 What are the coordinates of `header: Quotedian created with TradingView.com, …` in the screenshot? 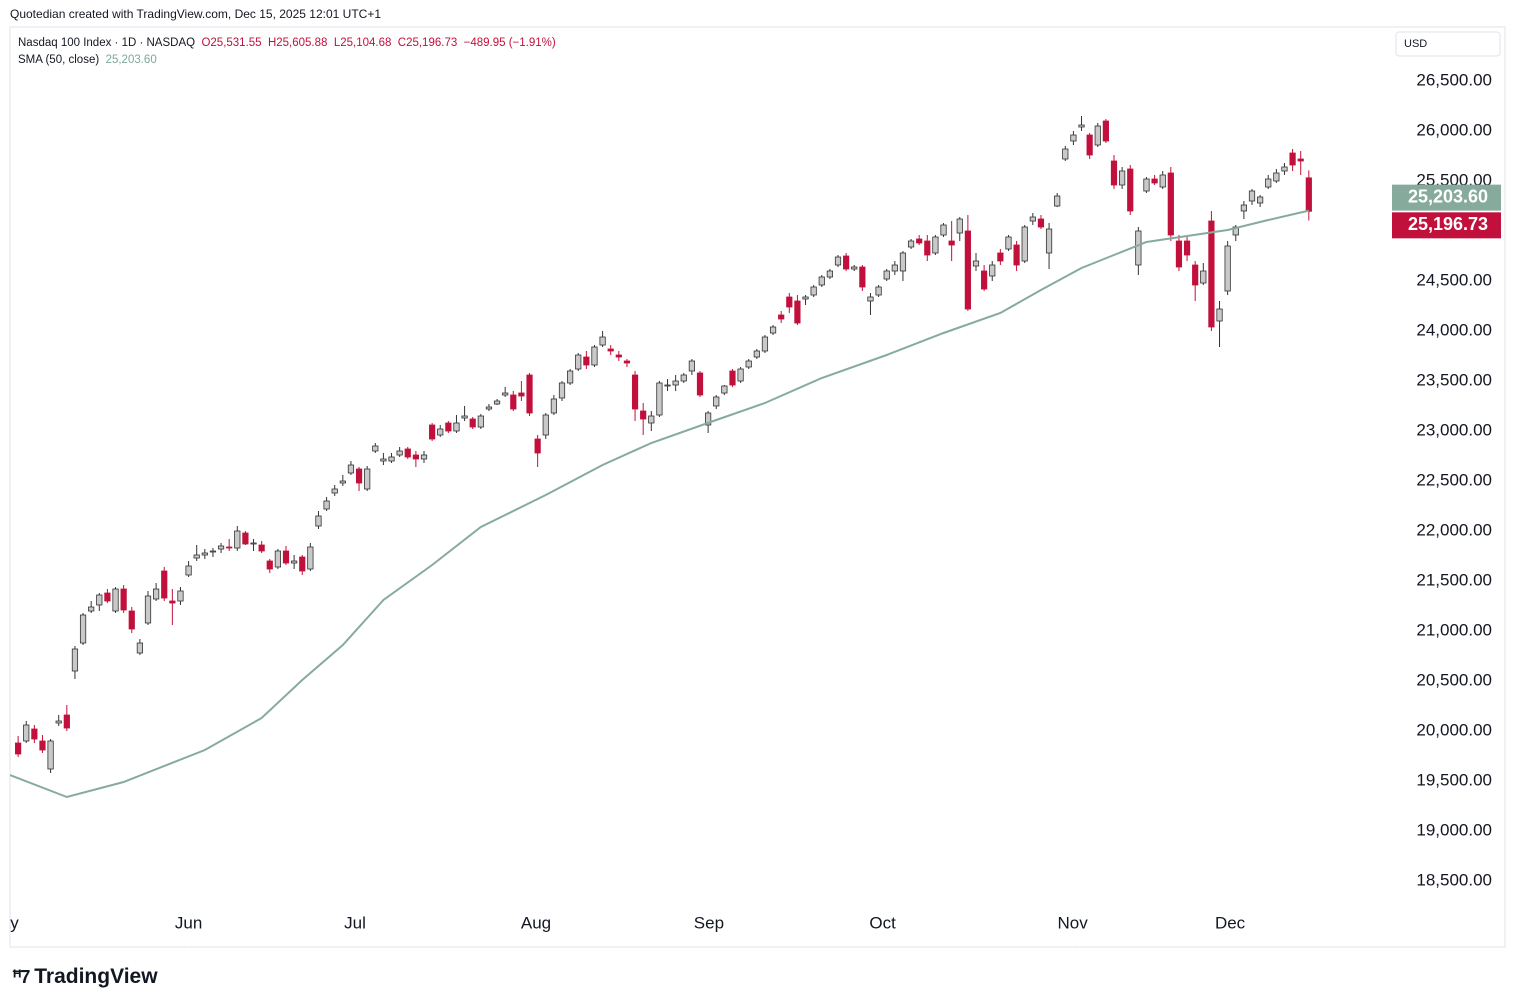 It's located at (195, 14).